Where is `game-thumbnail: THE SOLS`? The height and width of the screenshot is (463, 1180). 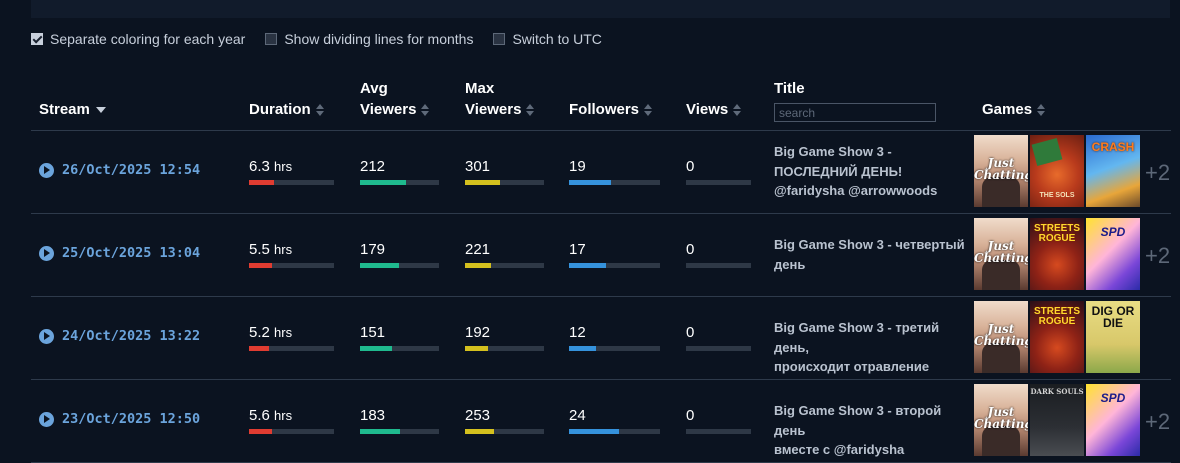
game-thumbnail: THE SOLS is located at coordinates (1057, 171).